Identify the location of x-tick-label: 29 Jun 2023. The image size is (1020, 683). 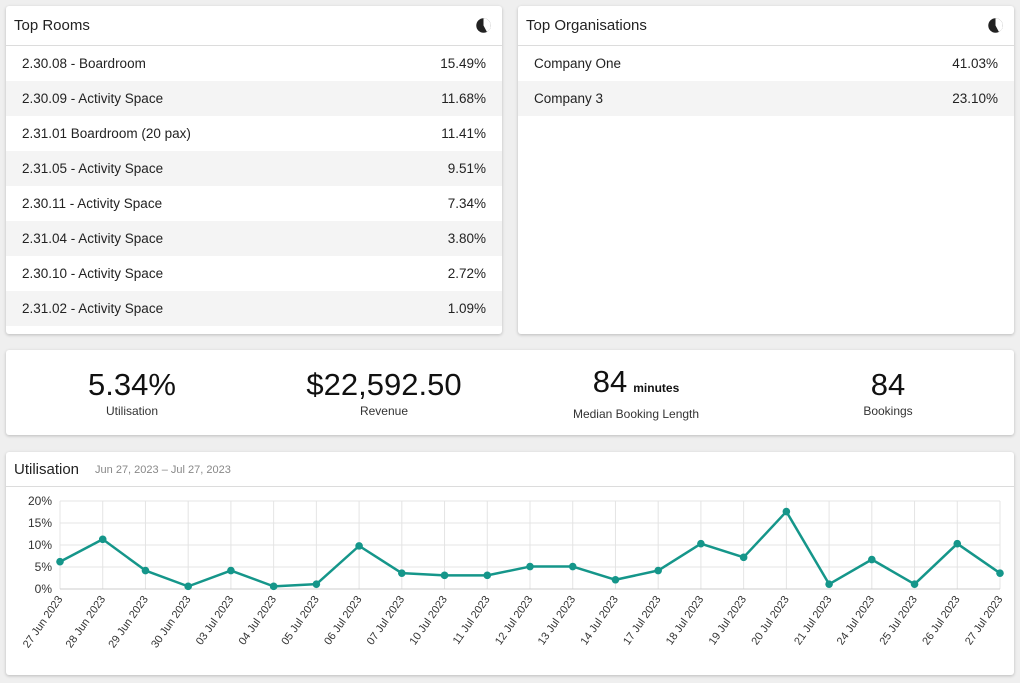
(128, 622).